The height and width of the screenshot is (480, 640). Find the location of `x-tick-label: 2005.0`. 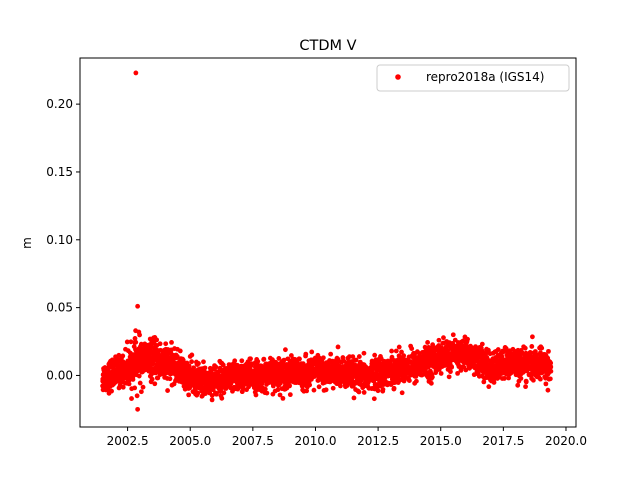

x-tick-label: 2005.0 is located at coordinates (190, 441).